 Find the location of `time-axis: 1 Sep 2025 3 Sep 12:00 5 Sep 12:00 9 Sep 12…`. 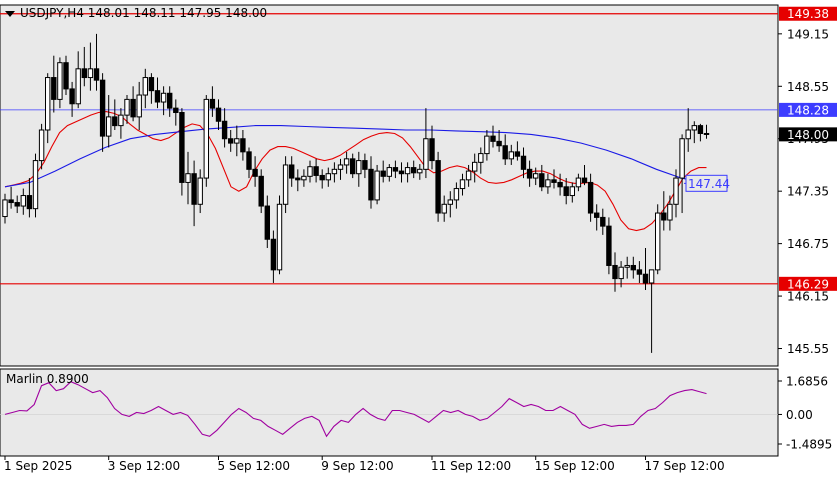

time-axis: 1 Sep 2025 3 Sep 12:00 5 Sep 12:00 9 Sep 12… is located at coordinates (364, 464).